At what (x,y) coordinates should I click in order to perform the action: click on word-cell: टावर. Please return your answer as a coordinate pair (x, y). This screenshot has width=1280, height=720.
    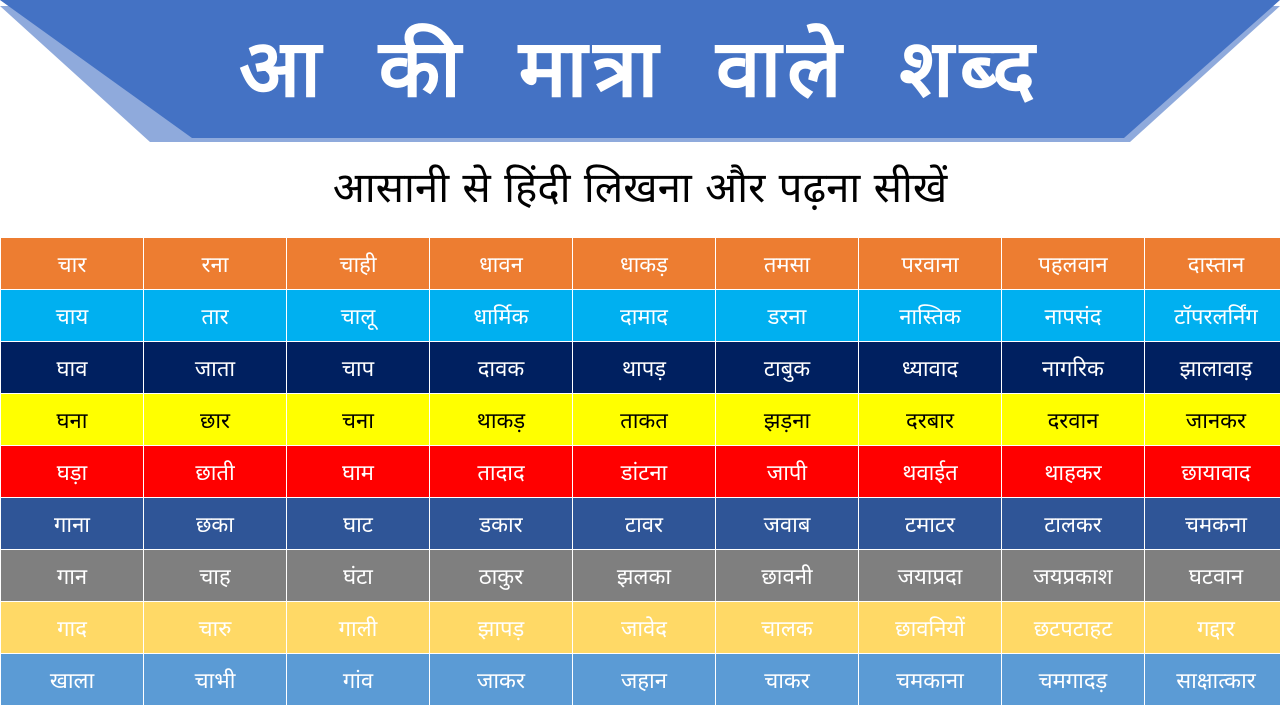
    Looking at the image, I should click on (644, 523).